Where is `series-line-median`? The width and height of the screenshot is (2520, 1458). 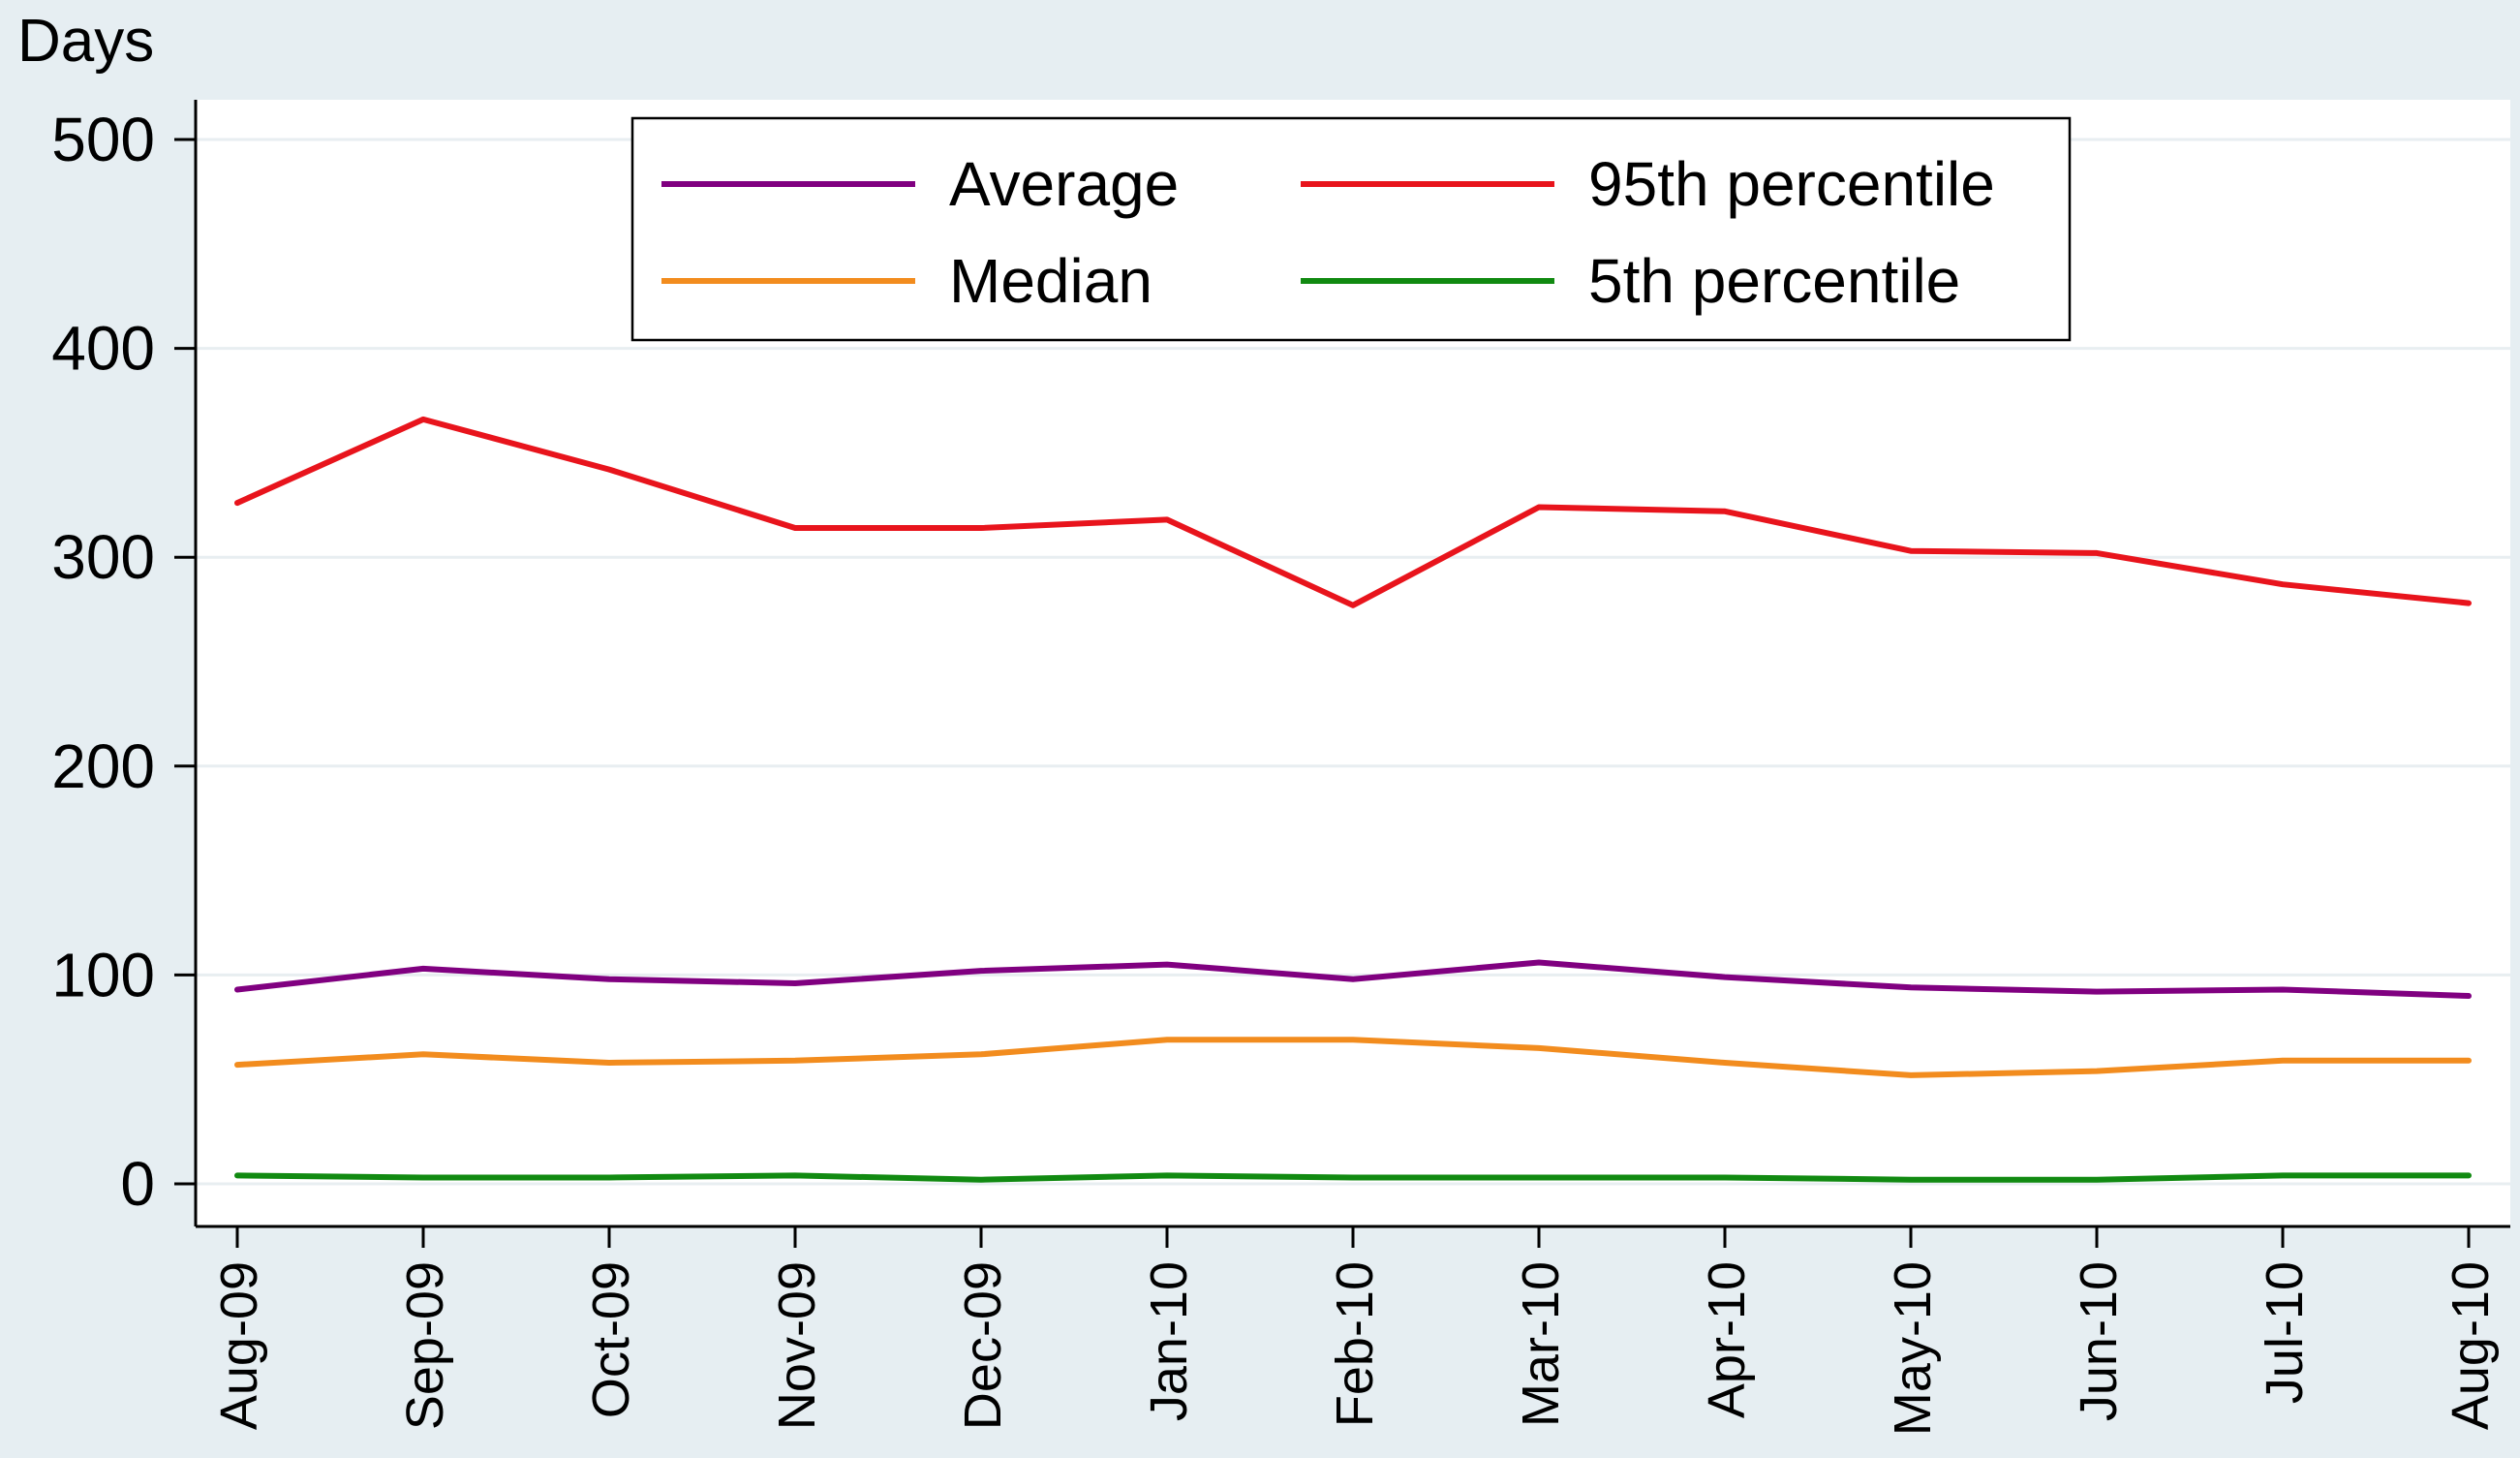
series-line-median is located at coordinates (1353, 1057).